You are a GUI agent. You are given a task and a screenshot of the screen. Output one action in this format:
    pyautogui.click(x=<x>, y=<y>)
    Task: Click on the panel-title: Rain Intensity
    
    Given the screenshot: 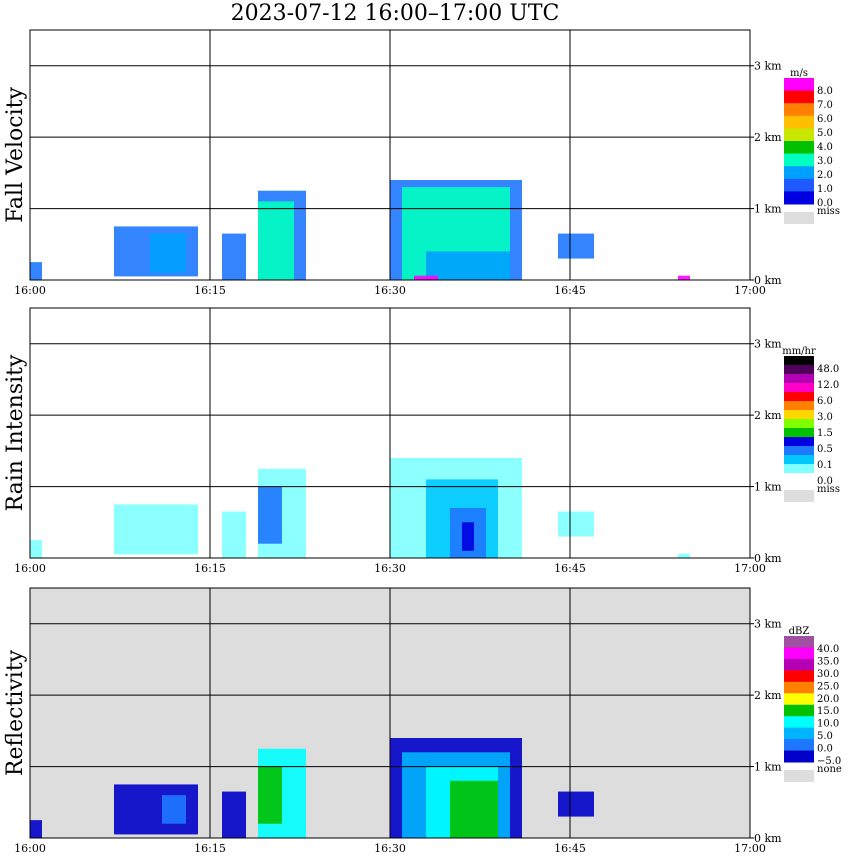 What is the action you would take?
    pyautogui.click(x=15, y=432)
    